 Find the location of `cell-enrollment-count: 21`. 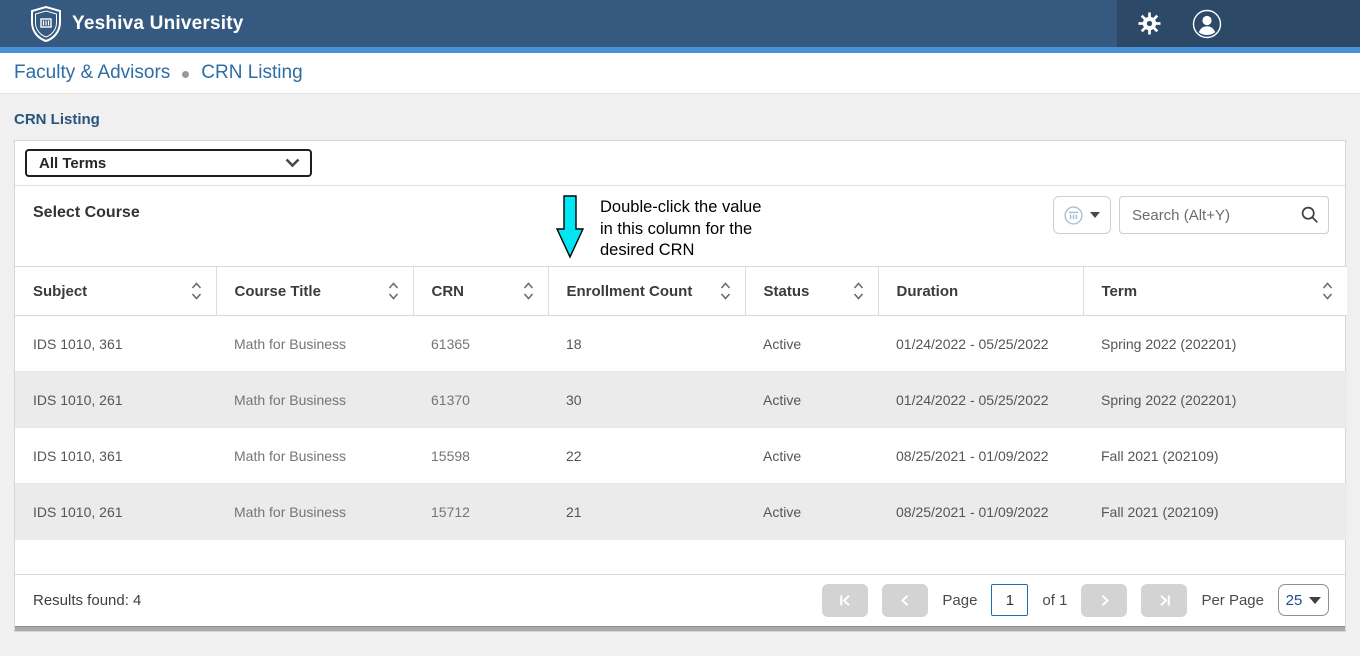

cell-enrollment-count: 21 is located at coordinates (574, 511).